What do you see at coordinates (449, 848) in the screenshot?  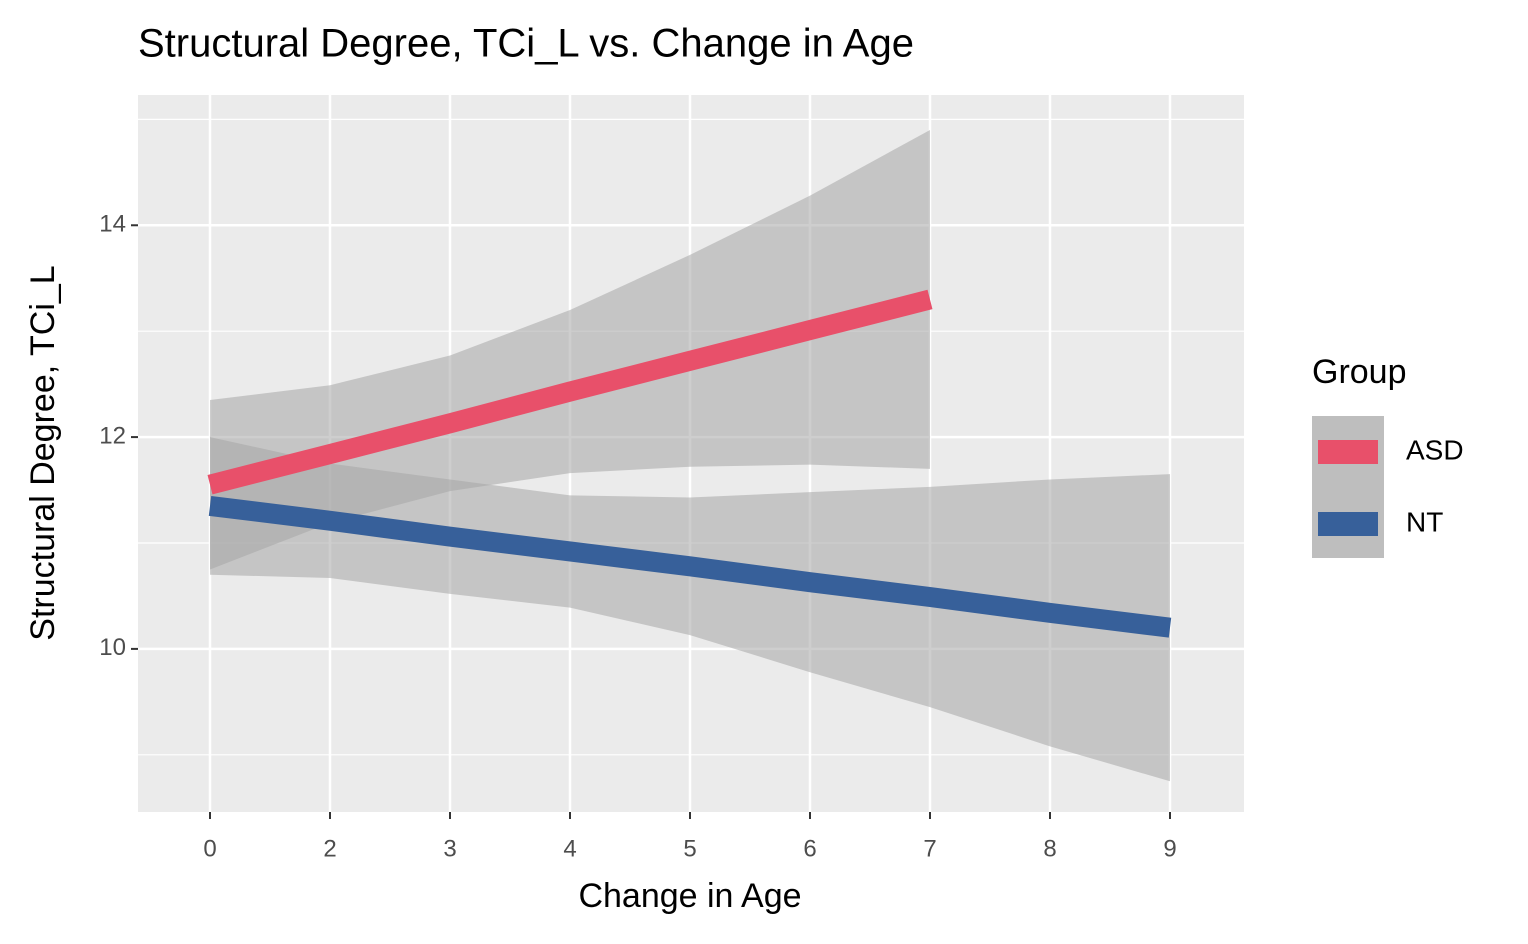 I see `x-tick-label: 3` at bounding box center [449, 848].